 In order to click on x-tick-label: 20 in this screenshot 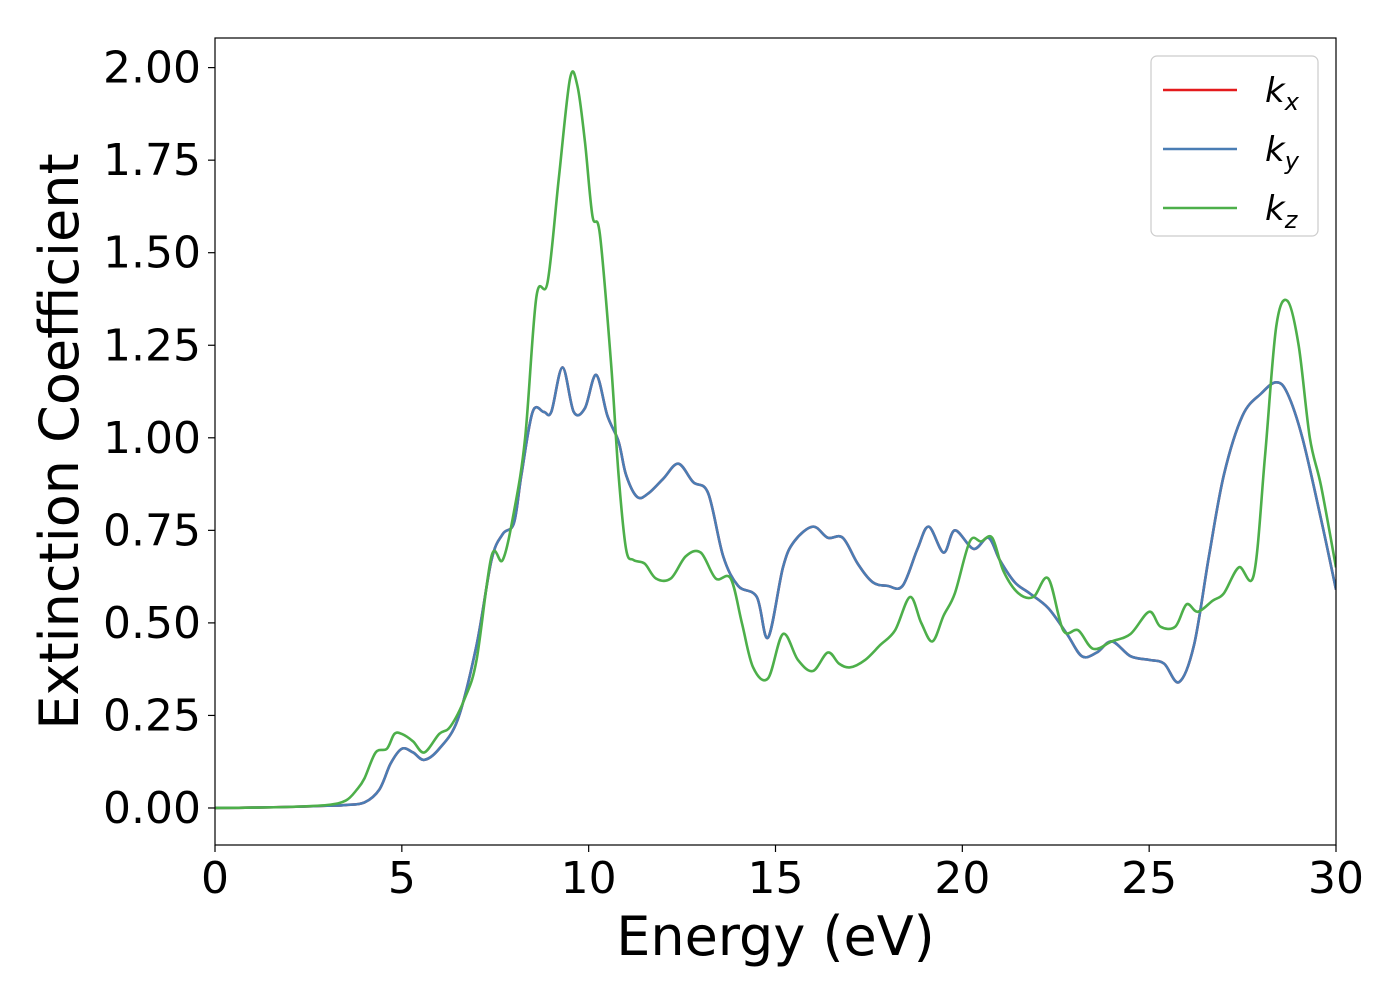, I will do `click(962, 878)`.